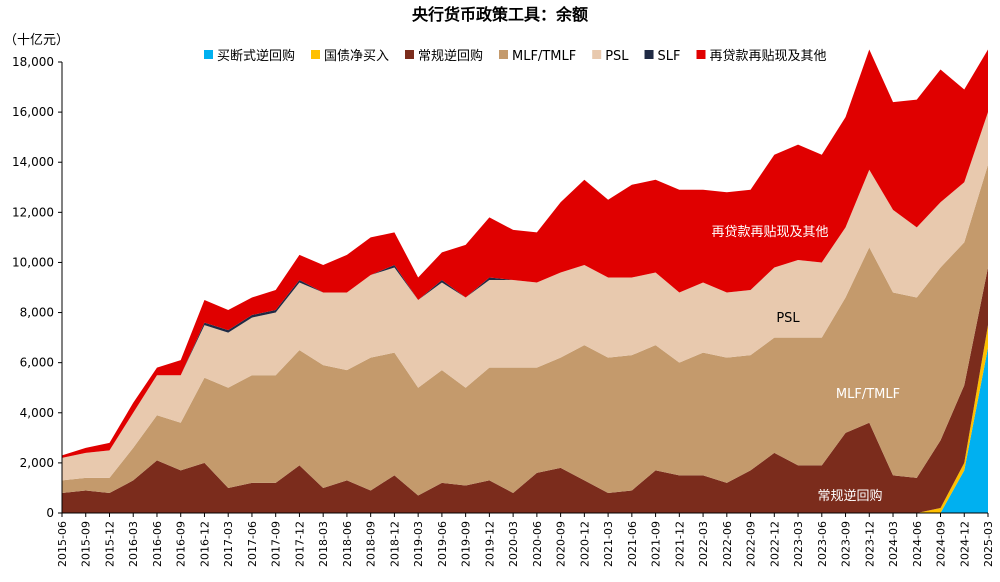 This screenshot has height=582, width=1000. Describe the element at coordinates (181, 544) in the screenshot. I see `x-tick-label: 2016-09` at that location.